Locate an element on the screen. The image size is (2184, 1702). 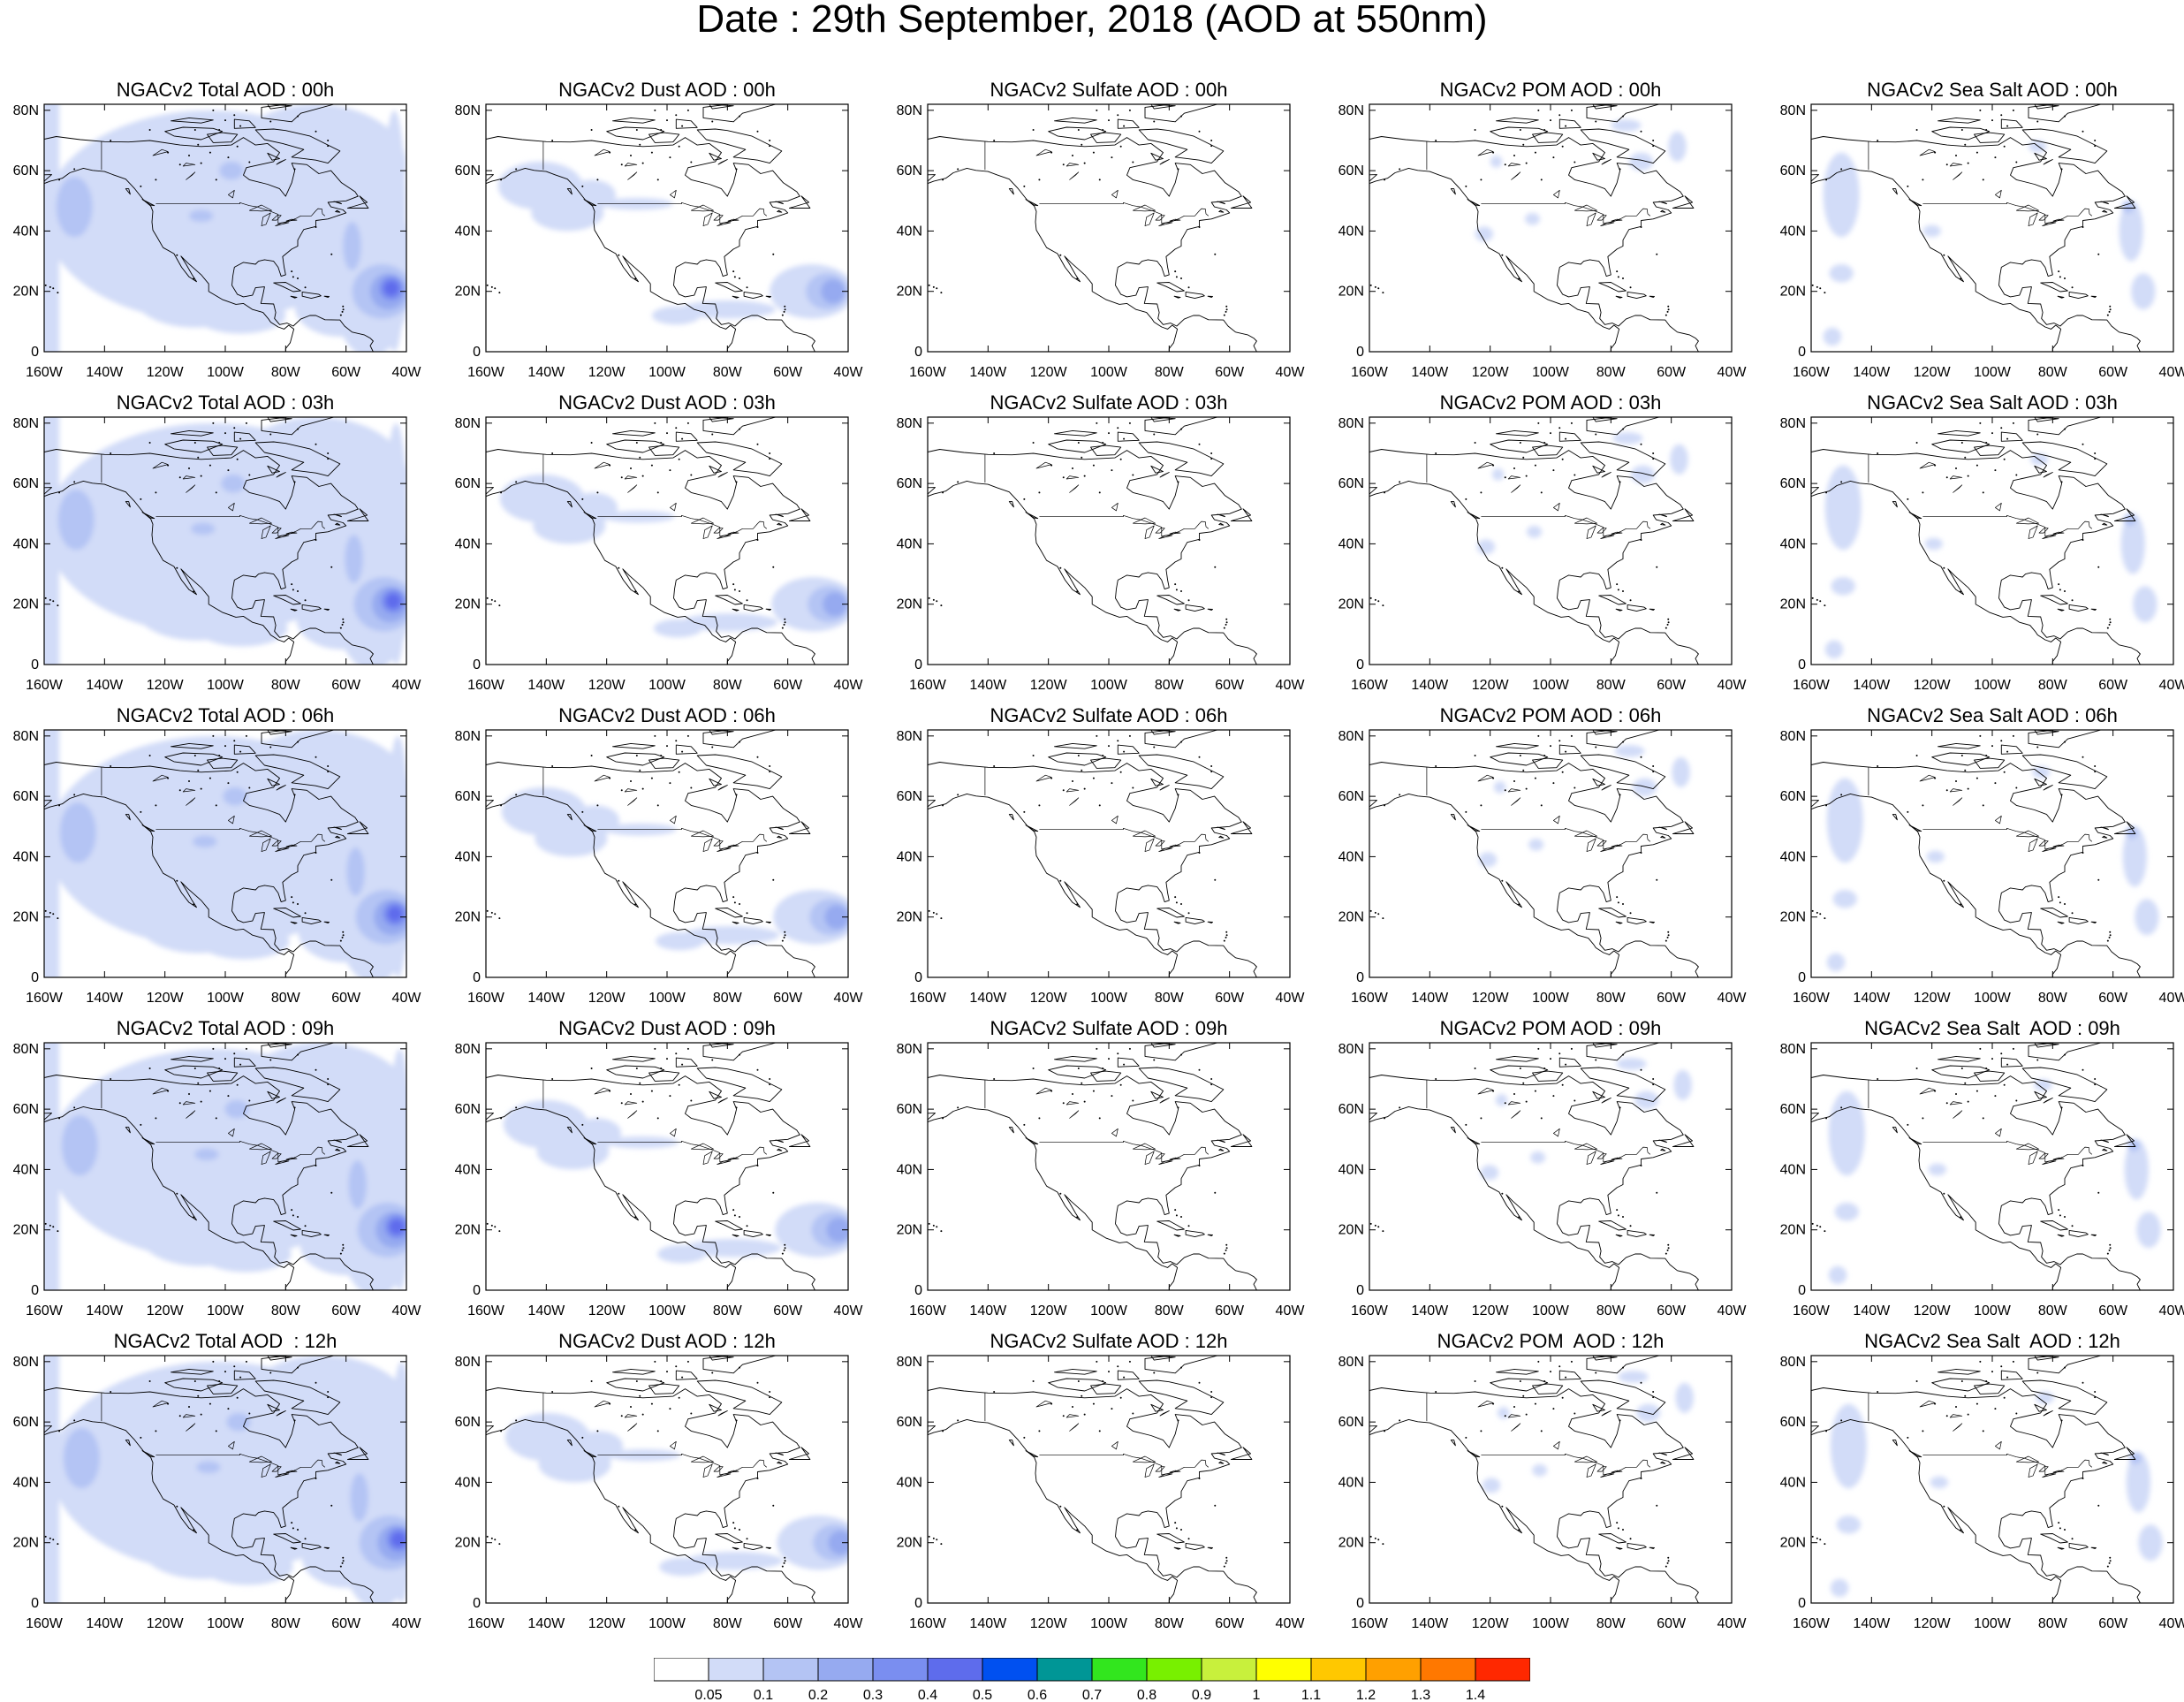
x-tick-label: 60W is located at coordinates (788, 1623).